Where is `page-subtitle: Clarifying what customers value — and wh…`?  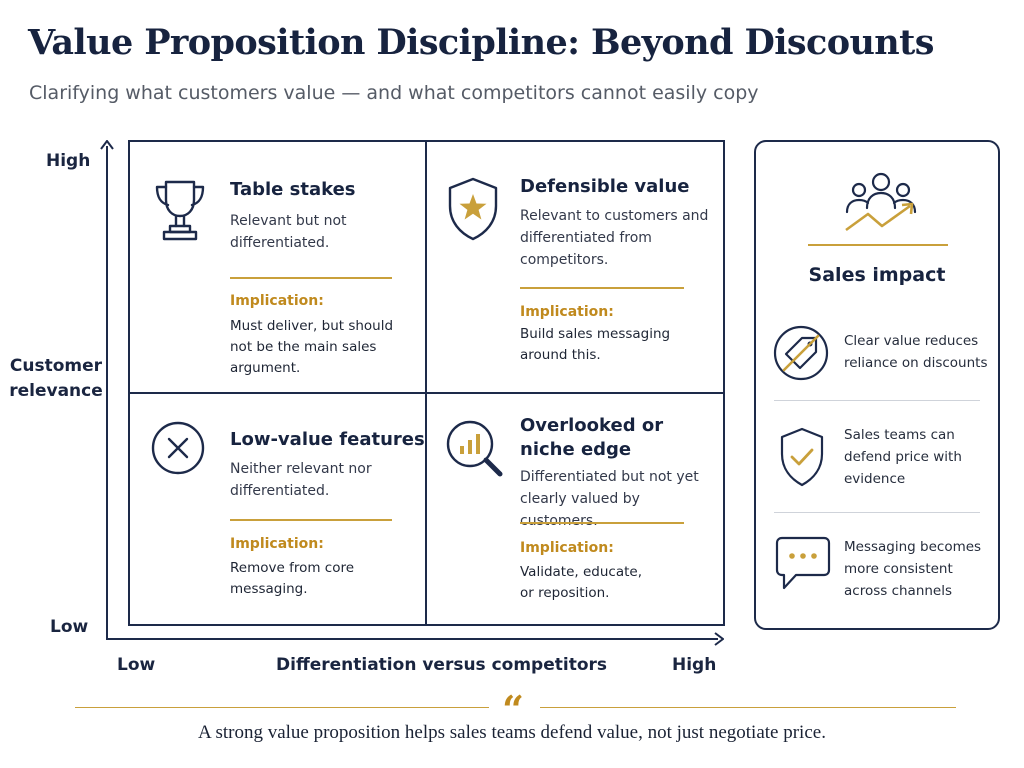
page-subtitle: Clarifying what customers value — and wh… is located at coordinates (394, 93).